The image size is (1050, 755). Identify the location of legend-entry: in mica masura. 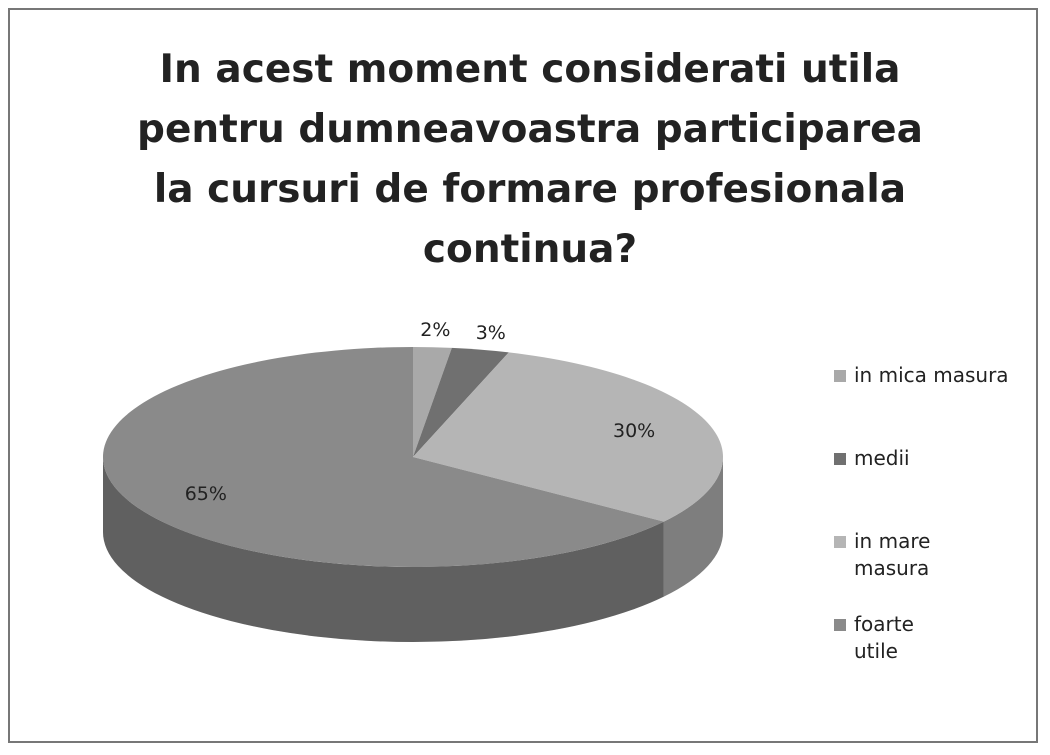
(941, 403).